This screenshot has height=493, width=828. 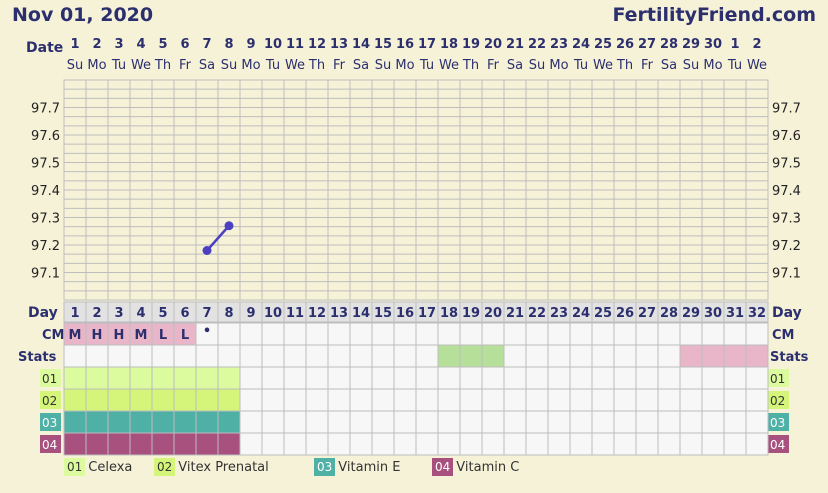 What do you see at coordinates (383, 313) in the screenshot?
I see `day-number: 15` at bounding box center [383, 313].